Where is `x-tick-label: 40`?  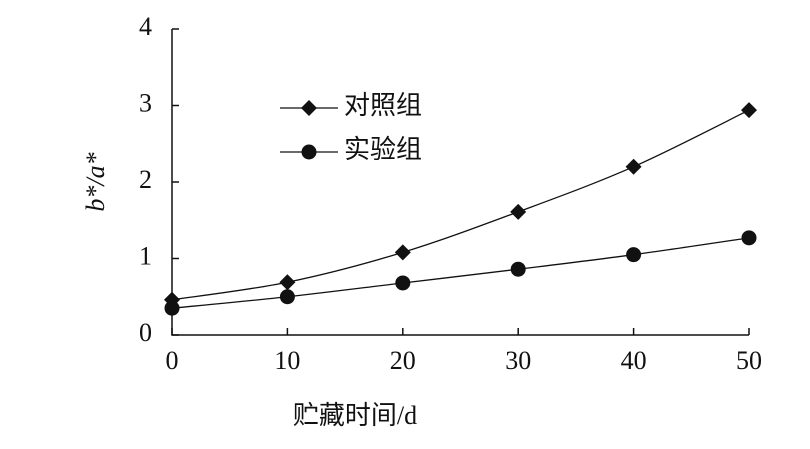
x-tick-label: 40 is located at coordinates (634, 360).